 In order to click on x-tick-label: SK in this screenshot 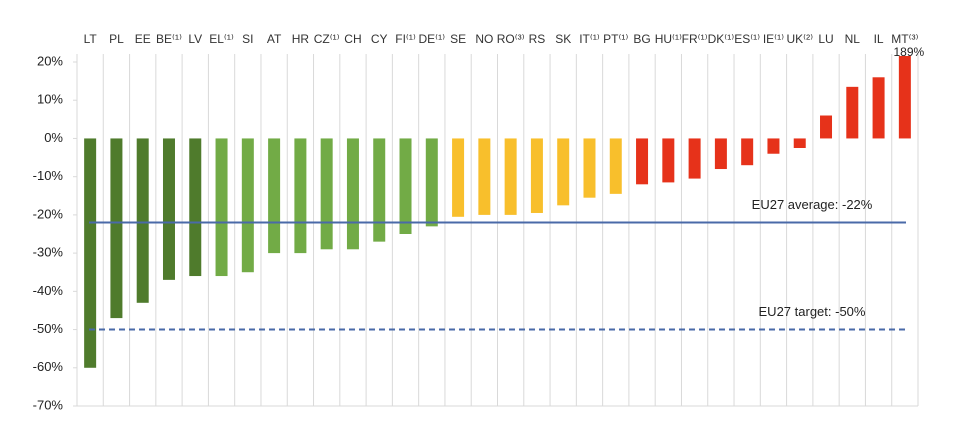, I will do `click(563, 39)`.